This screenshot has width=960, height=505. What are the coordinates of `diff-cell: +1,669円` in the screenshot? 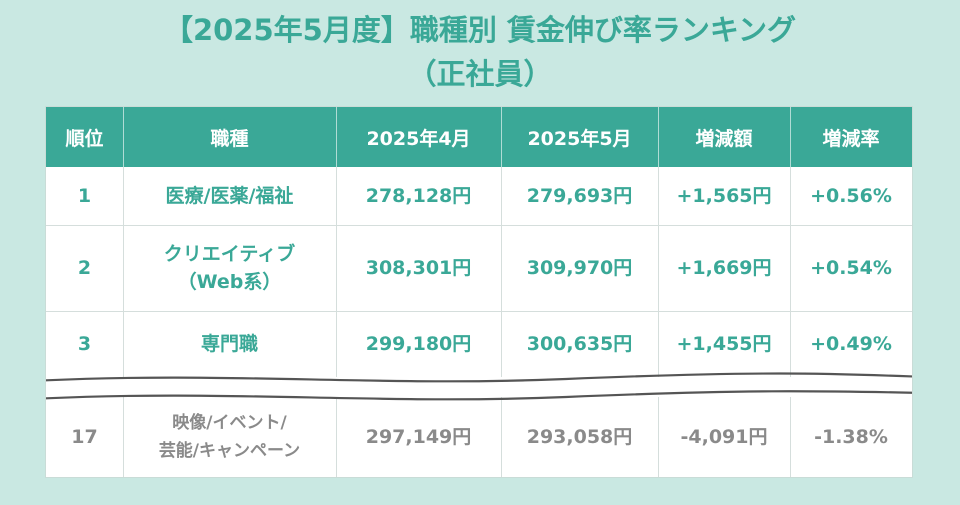 It's located at (724, 268).